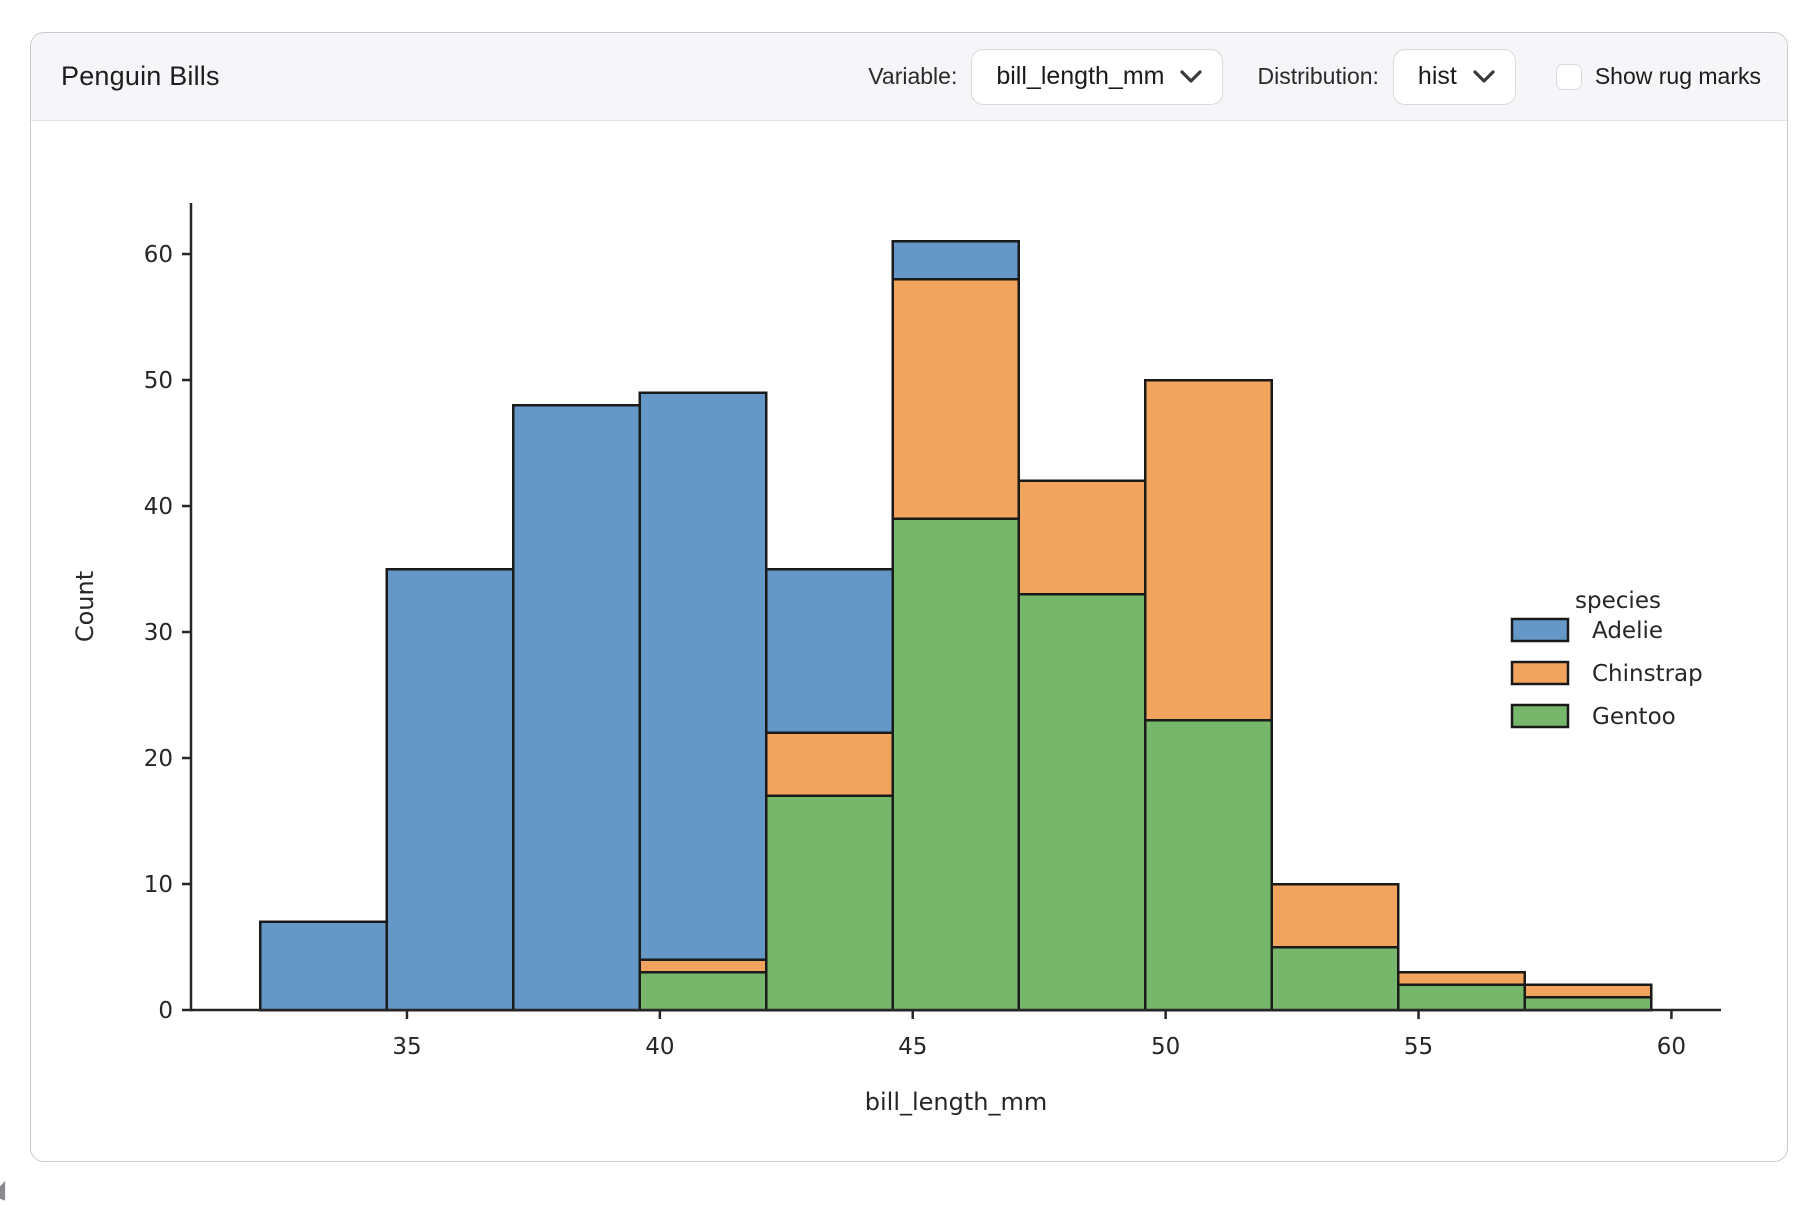 The image size is (1818, 1205). What do you see at coordinates (1671, 1047) in the screenshot?
I see `x-tick-label: 60` at bounding box center [1671, 1047].